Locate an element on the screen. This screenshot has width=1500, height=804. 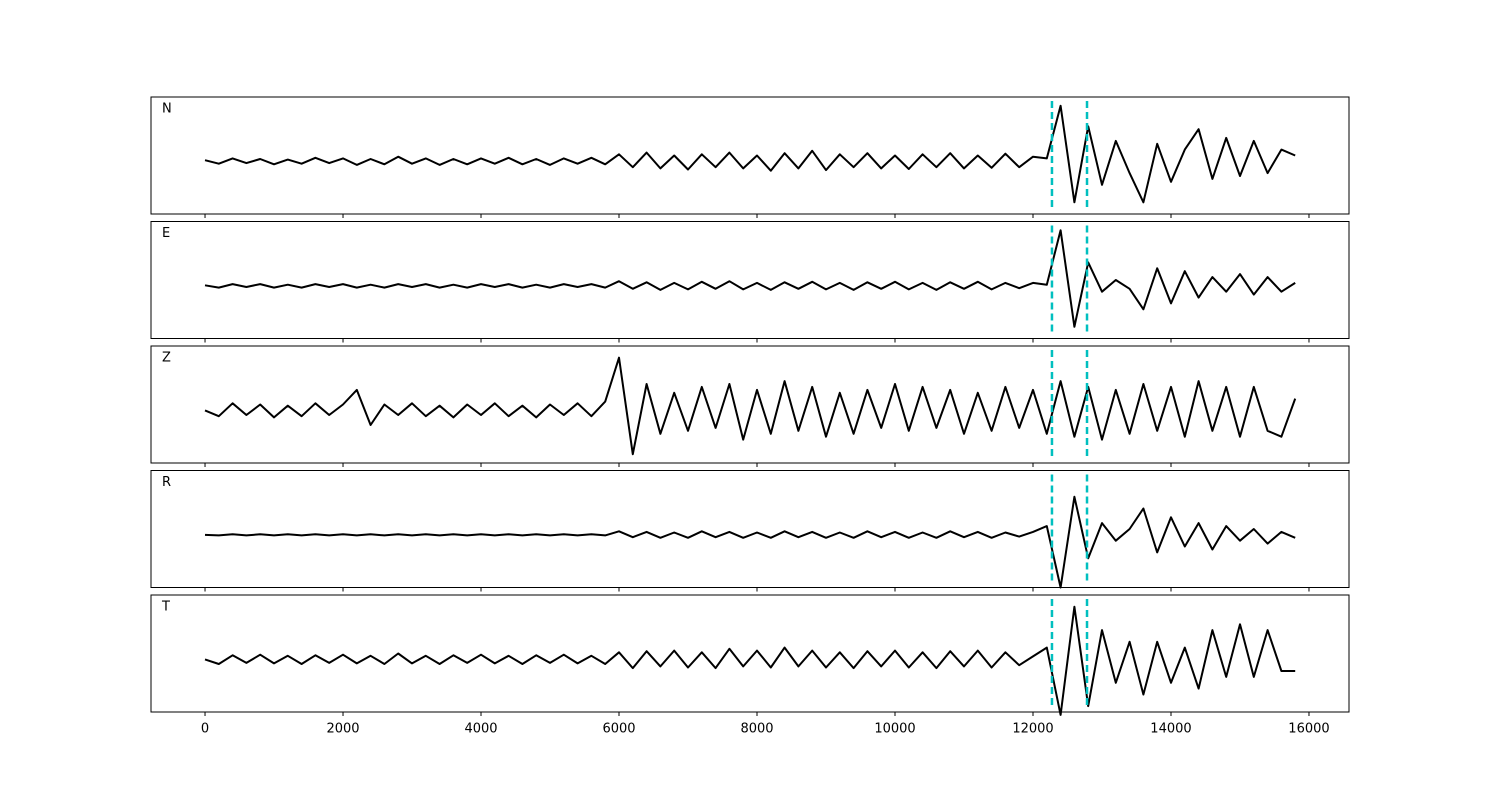
x-tick-label: 10000 is located at coordinates (894, 729).